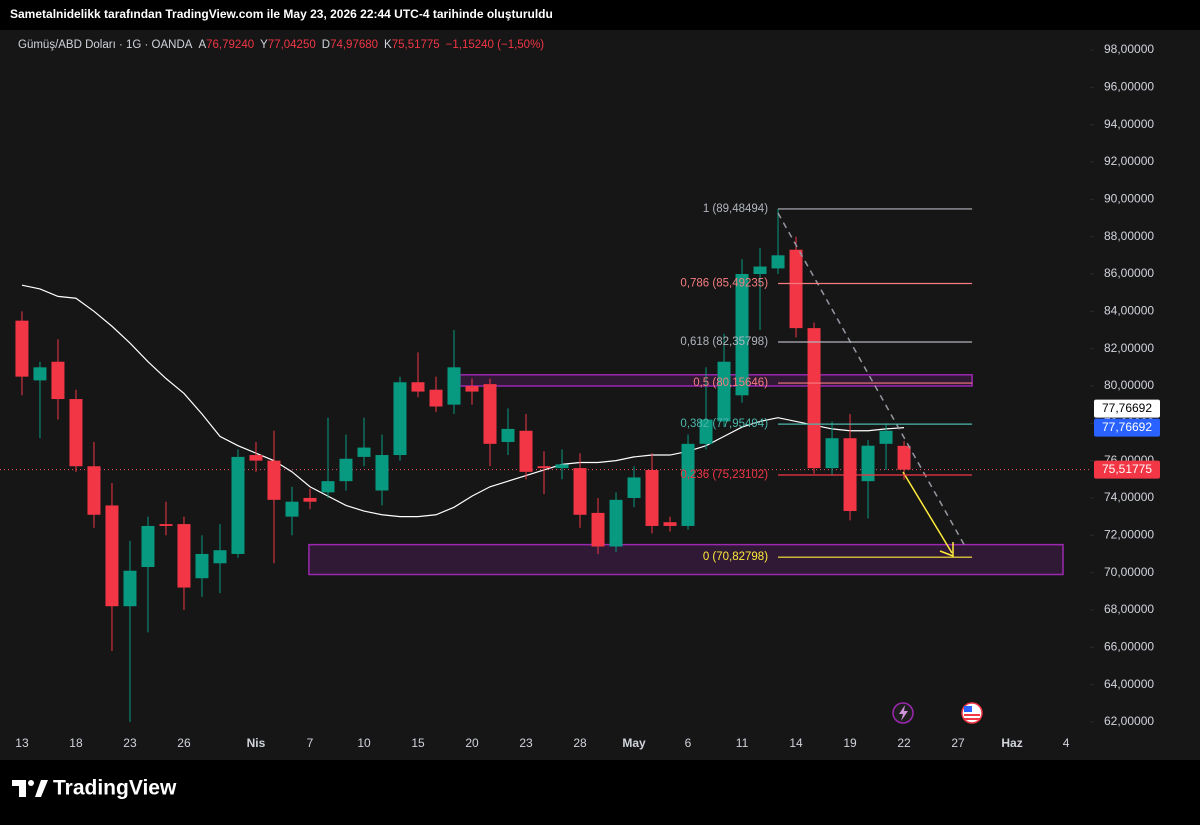  I want to click on y-tick-label: 96,00000, so click(1129, 87).